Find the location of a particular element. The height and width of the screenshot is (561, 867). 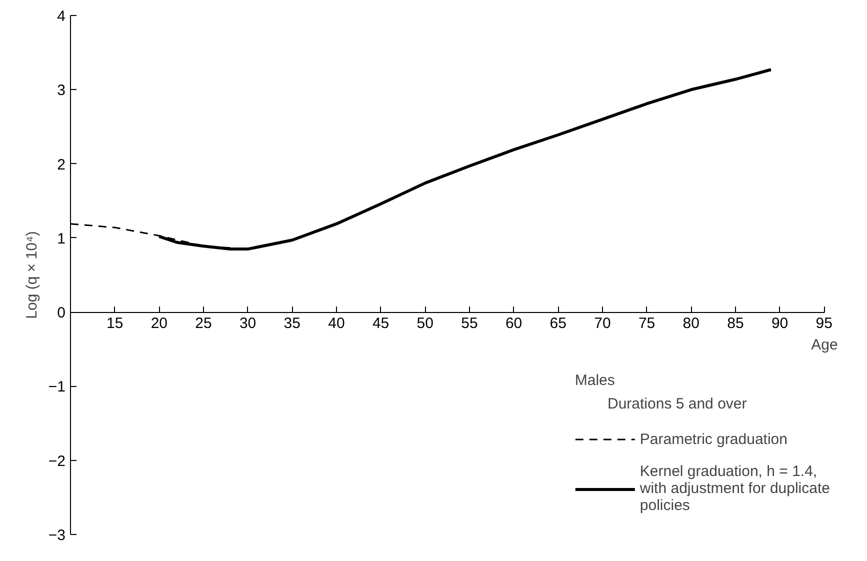

legend-title: Males is located at coordinates (595, 380).